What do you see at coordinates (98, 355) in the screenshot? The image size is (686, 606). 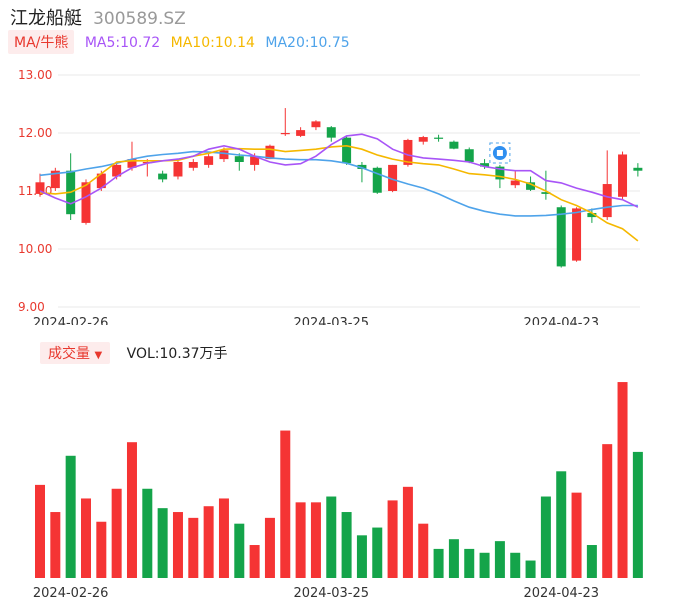 I see `dropdown-arrow-icon: ▼` at bounding box center [98, 355].